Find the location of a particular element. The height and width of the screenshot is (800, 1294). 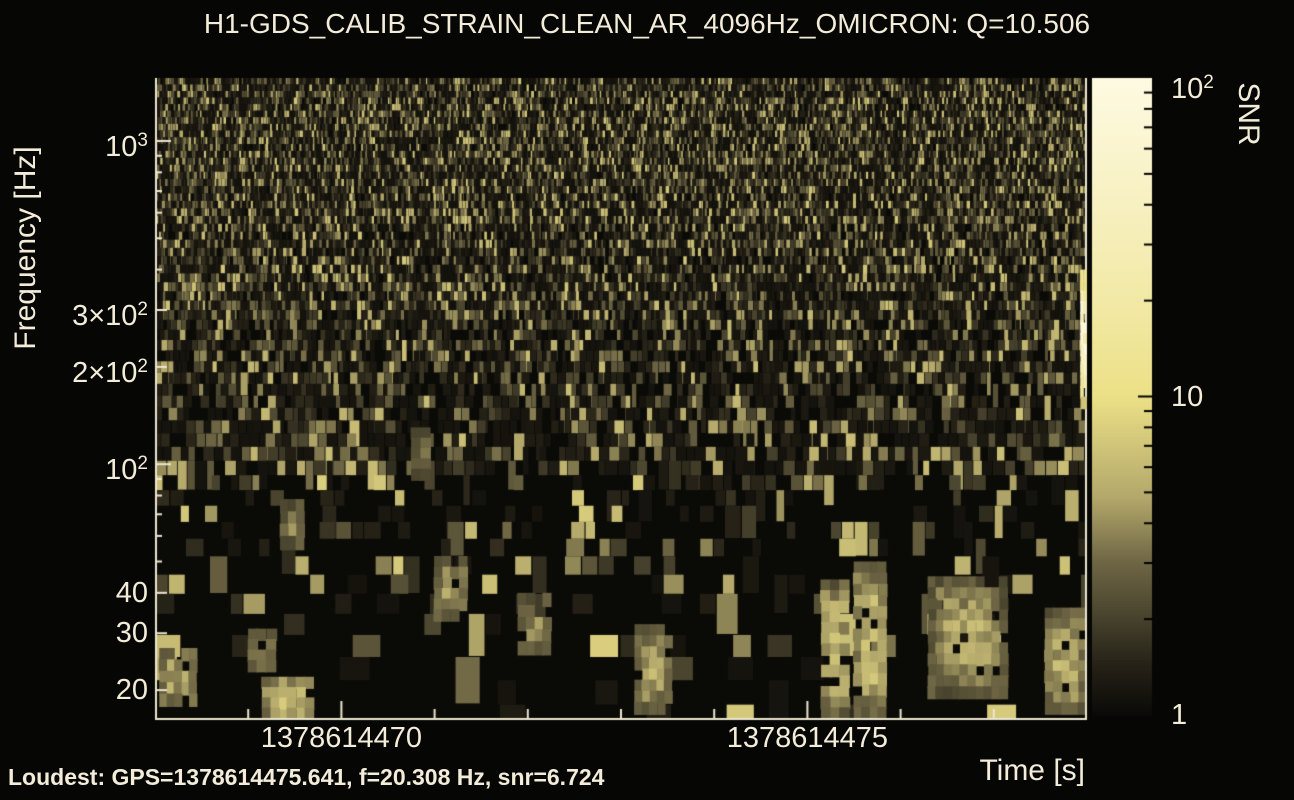

y-tick-label-100: 10² is located at coordinates (126, 470).